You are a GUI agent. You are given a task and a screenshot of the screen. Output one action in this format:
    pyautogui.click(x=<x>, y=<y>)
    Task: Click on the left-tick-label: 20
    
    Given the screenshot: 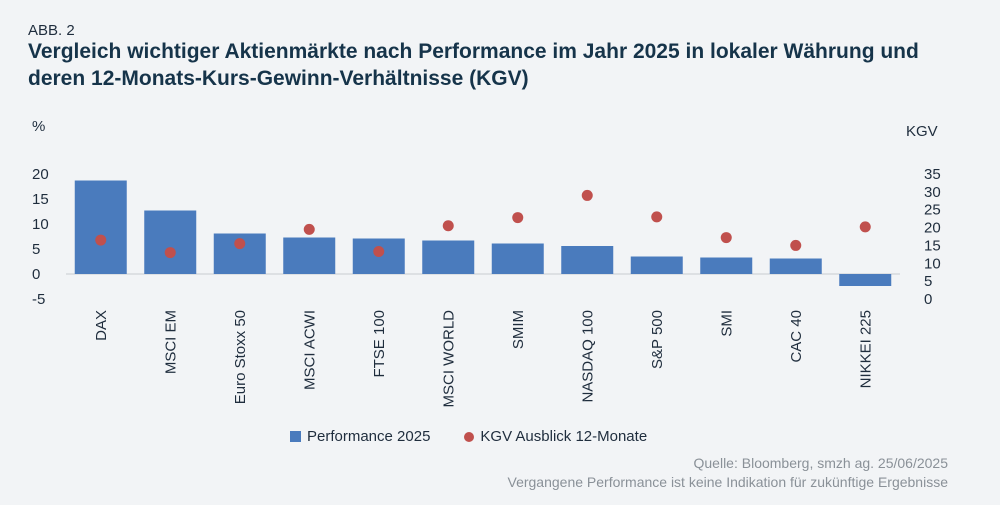 What is the action you would take?
    pyautogui.click(x=40, y=174)
    